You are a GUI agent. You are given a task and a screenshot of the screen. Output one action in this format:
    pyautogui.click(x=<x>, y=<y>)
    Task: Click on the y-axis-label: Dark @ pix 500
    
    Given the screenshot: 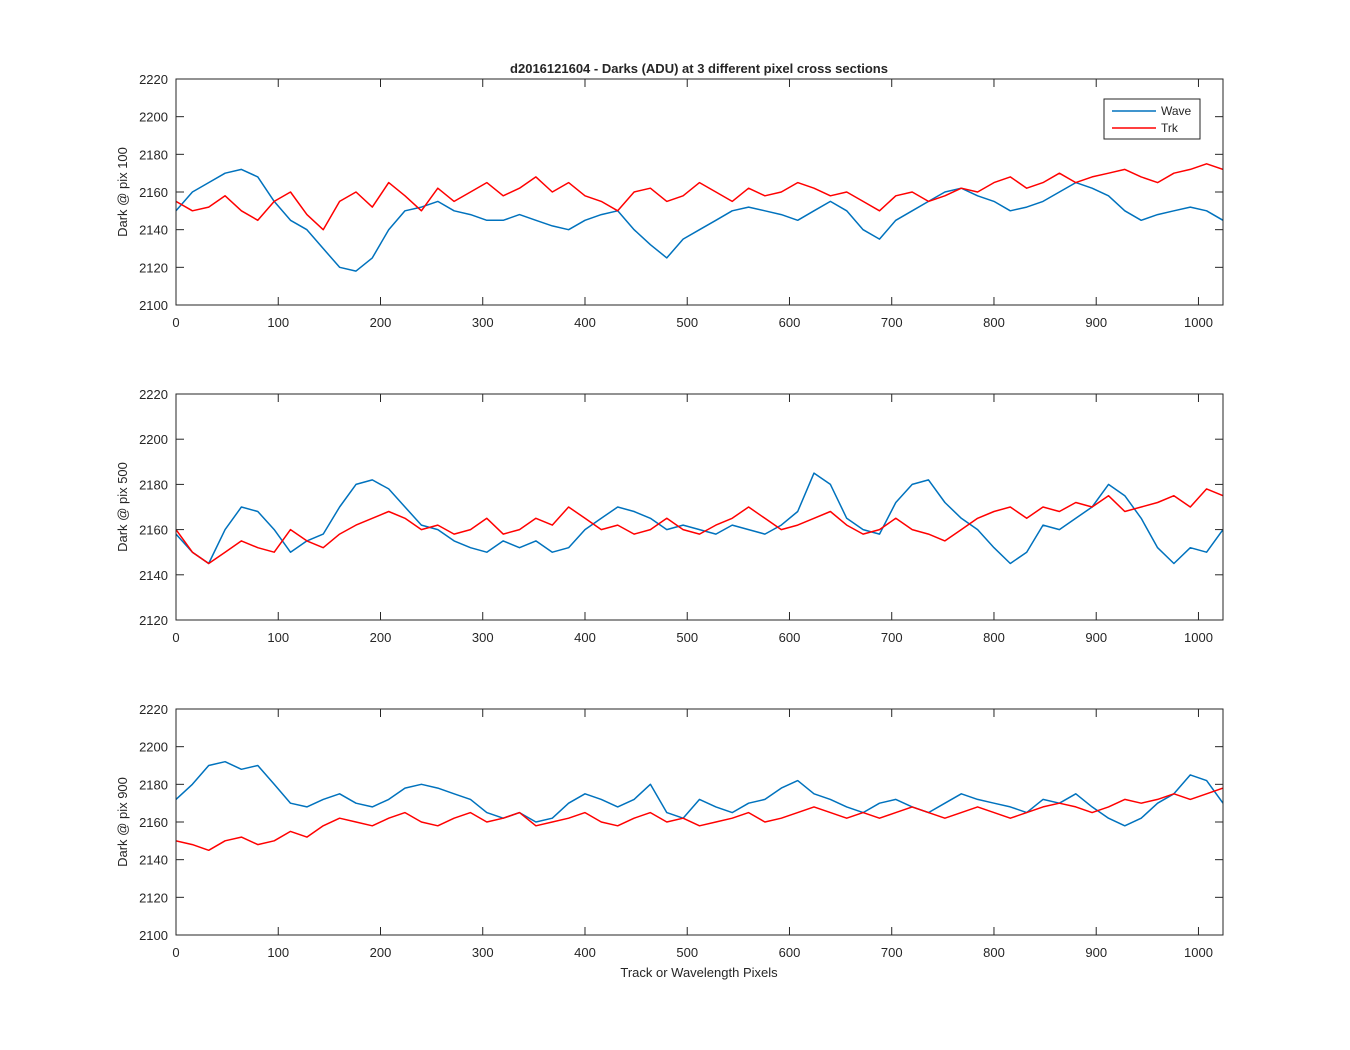 What is the action you would take?
    pyautogui.click(x=122, y=507)
    